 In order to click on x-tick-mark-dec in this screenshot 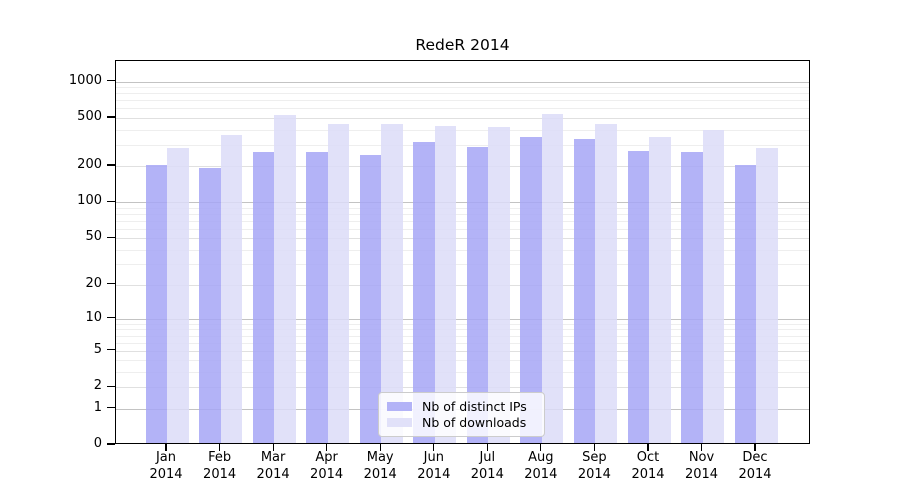, I will do `click(755, 447)`.